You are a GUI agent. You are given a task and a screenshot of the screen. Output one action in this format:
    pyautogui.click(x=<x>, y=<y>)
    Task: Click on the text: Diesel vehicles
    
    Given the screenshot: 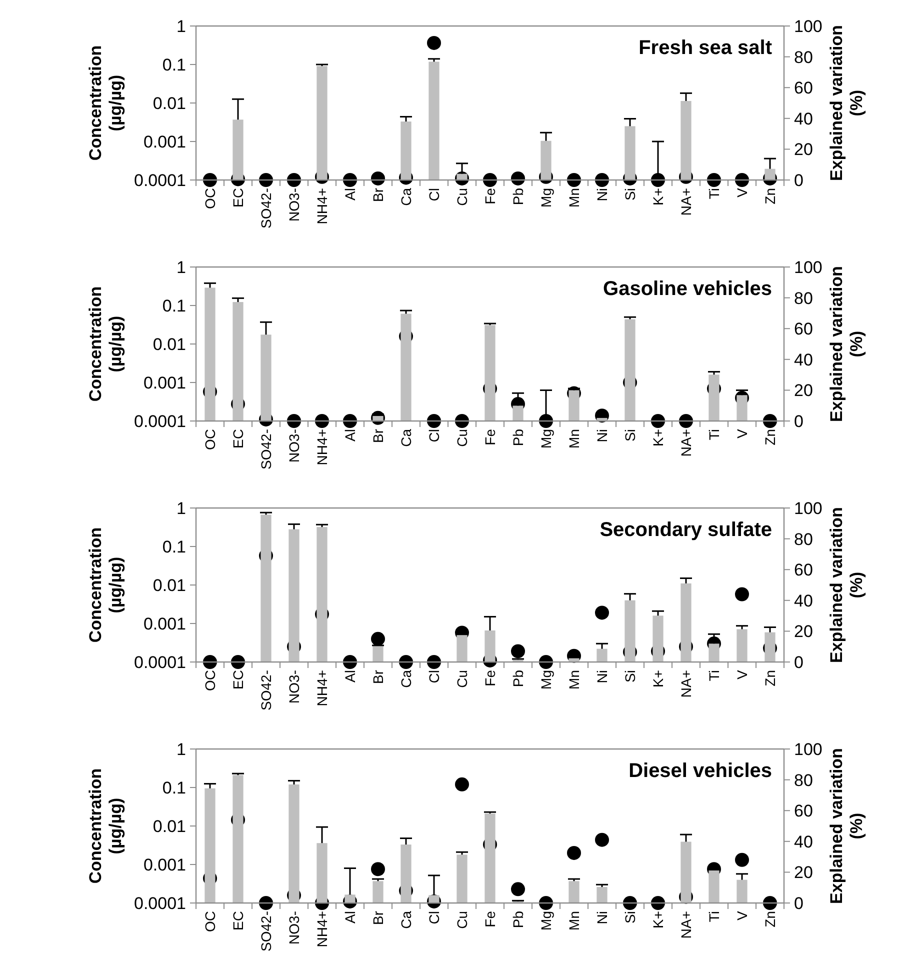 What is the action you would take?
    pyautogui.click(x=700, y=771)
    